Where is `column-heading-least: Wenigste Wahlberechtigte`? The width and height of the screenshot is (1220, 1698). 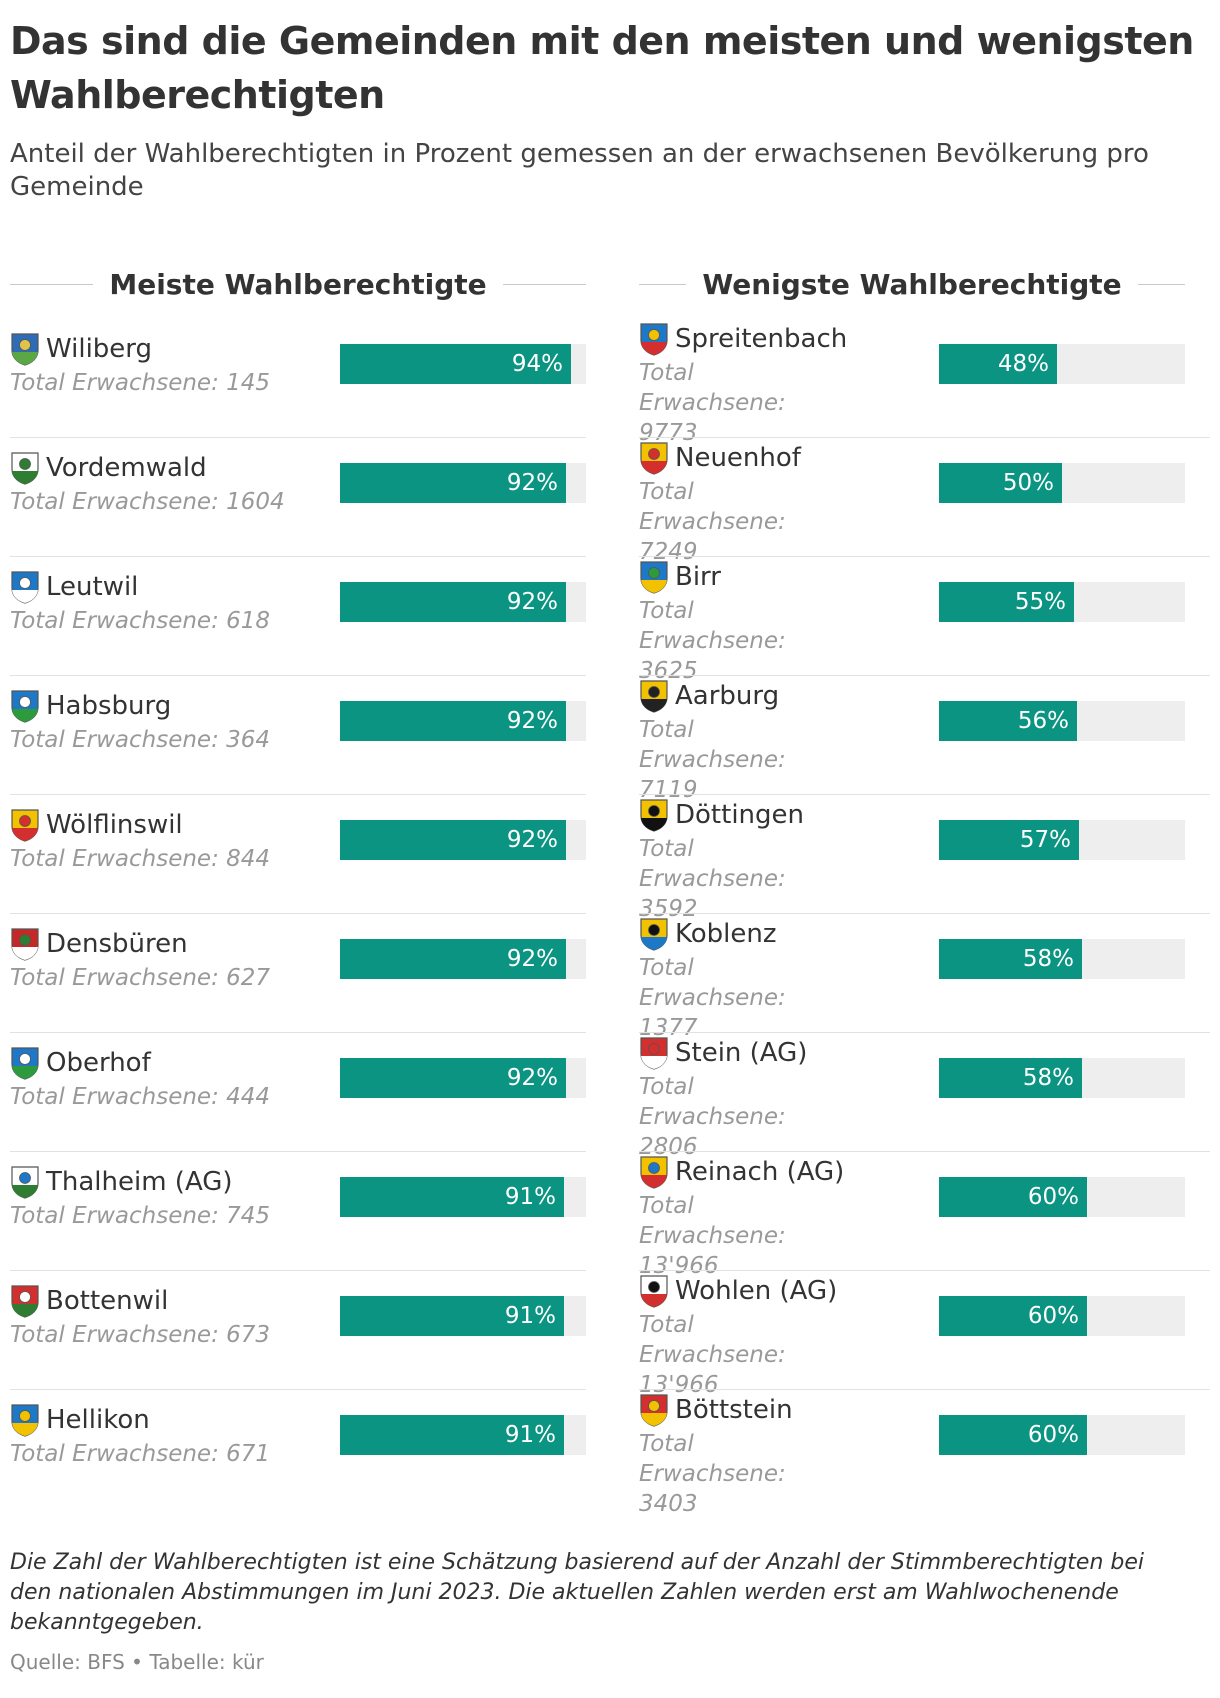
column-heading-least: Wenigste Wahlberechtigte is located at coordinates (912, 284).